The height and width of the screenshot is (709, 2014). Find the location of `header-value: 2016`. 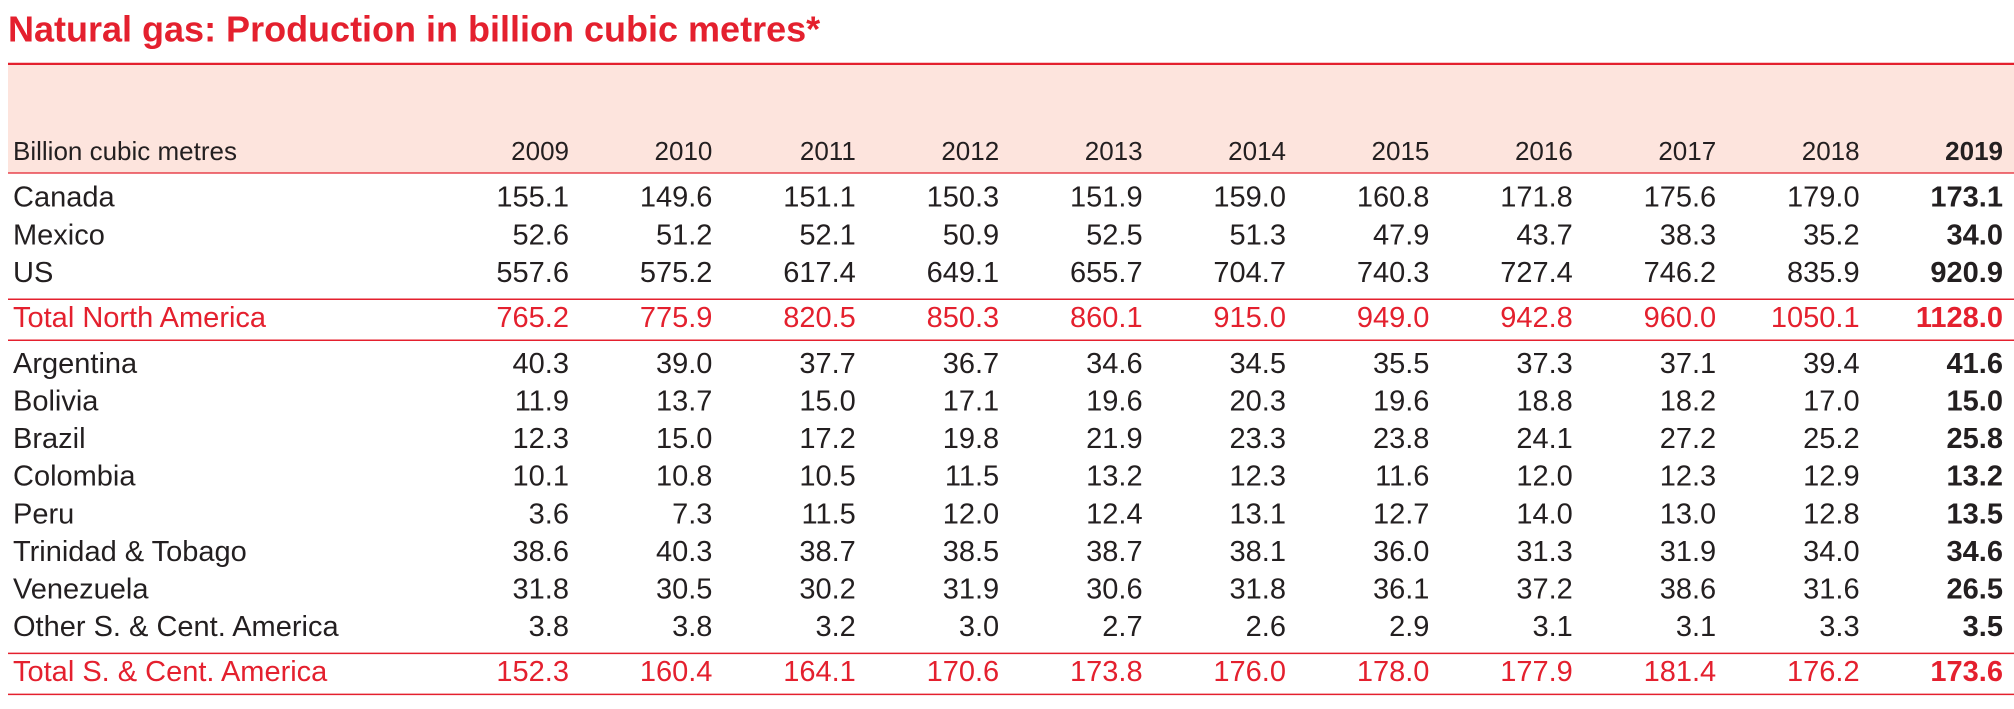

header-value: 2016 is located at coordinates (1544, 151).